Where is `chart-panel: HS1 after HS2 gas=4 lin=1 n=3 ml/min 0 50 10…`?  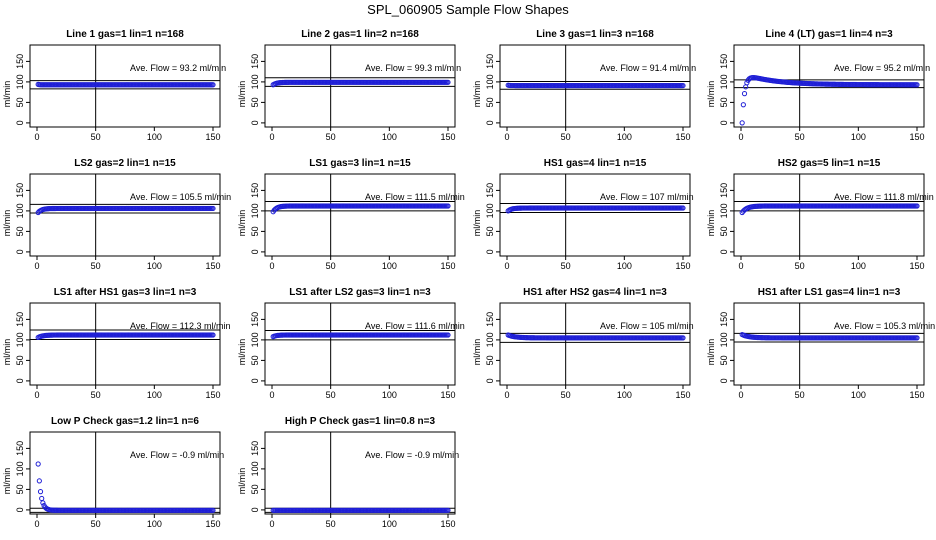 chart-panel: HS1 after HS2 gas=4 lin=1 n=3 ml/min 0 50 10… is located at coordinates (583, 343).